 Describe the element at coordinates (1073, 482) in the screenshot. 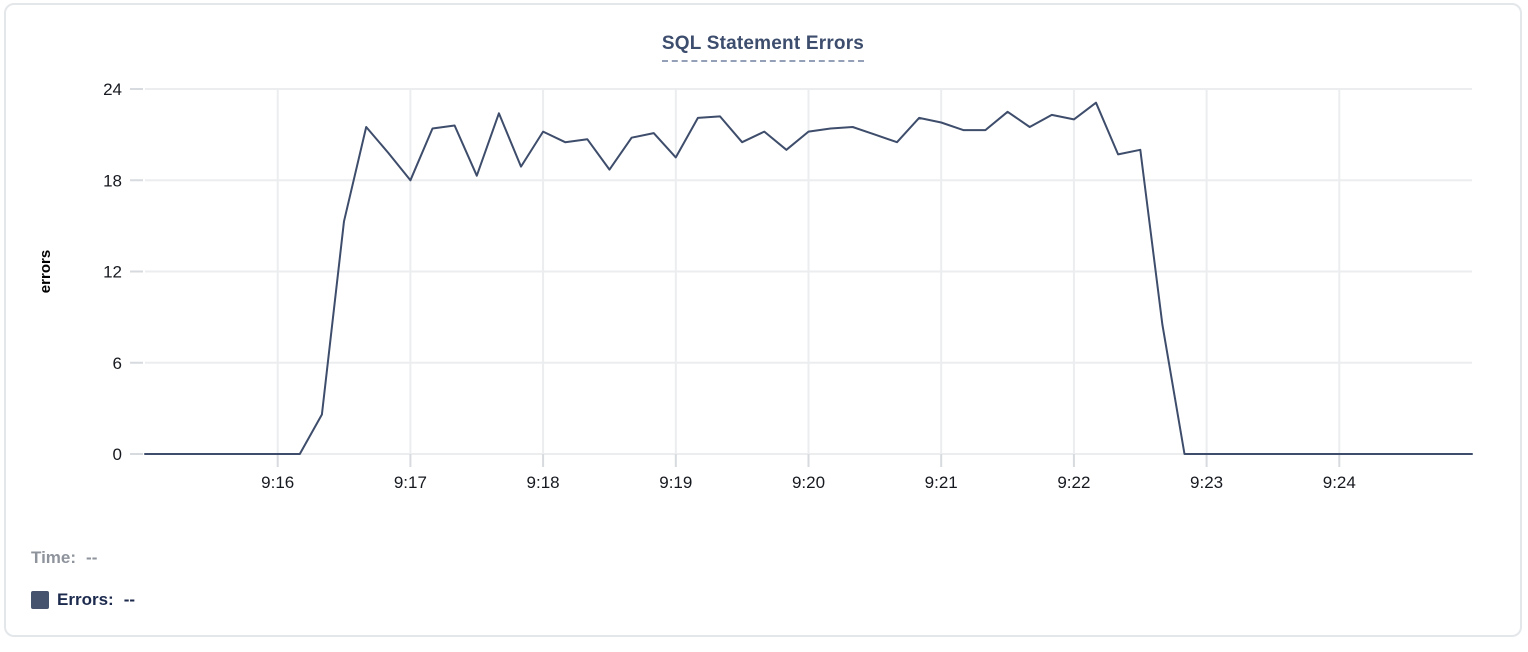

I see `x-tick-label: 9:22` at that location.